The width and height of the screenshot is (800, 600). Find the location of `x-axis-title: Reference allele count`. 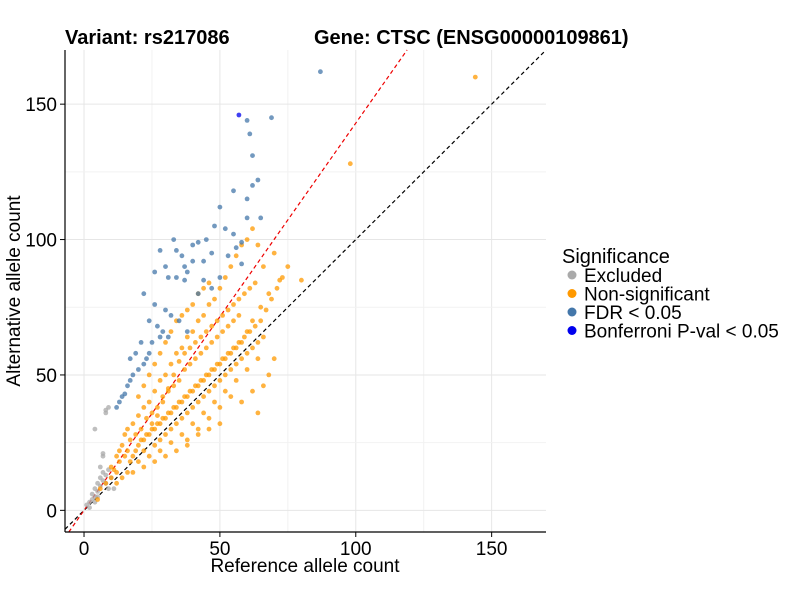

x-axis-title: Reference allele count is located at coordinates (305, 566).